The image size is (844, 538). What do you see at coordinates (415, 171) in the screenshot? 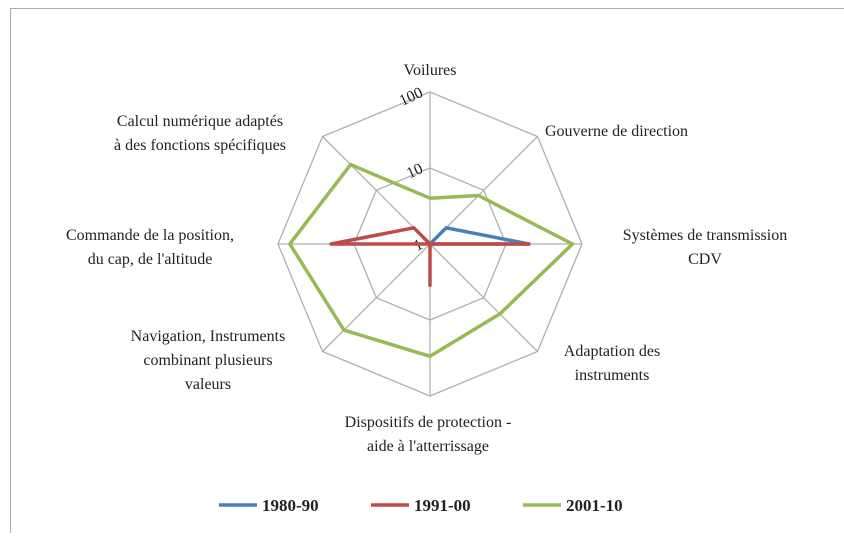
I see `axis-tick-label: 10` at bounding box center [415, 171].